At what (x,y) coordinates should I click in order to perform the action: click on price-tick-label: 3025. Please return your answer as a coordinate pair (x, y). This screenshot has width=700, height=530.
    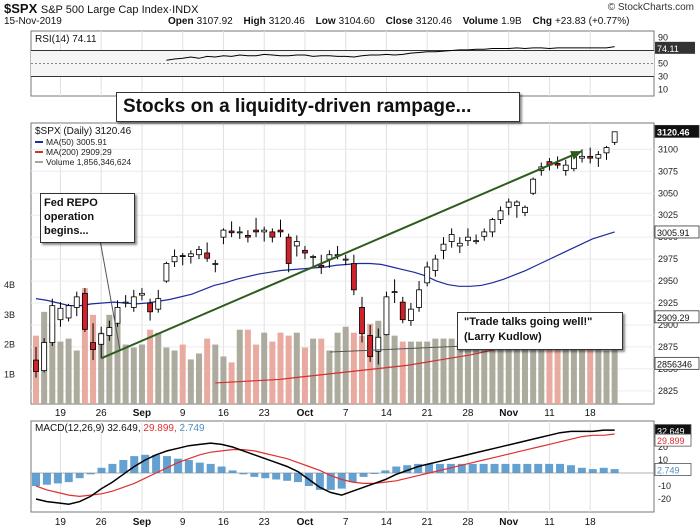
    Looking at the image, I should click on (668, 215).